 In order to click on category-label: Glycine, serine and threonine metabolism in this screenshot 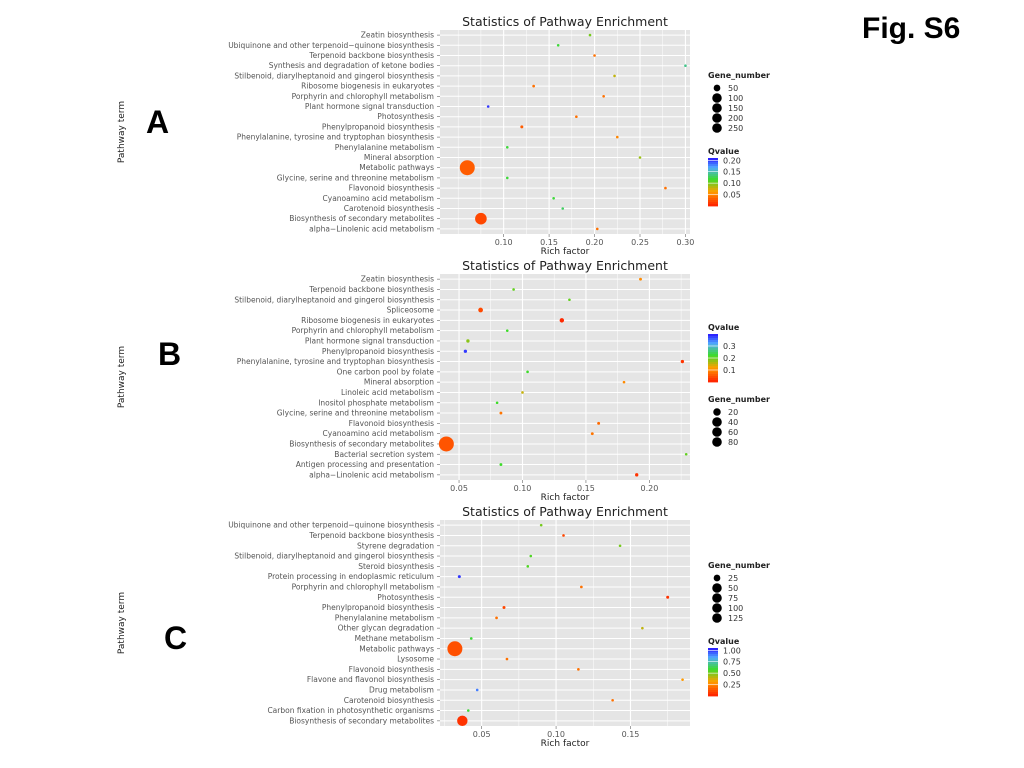, I will do `click(355, 177)`.